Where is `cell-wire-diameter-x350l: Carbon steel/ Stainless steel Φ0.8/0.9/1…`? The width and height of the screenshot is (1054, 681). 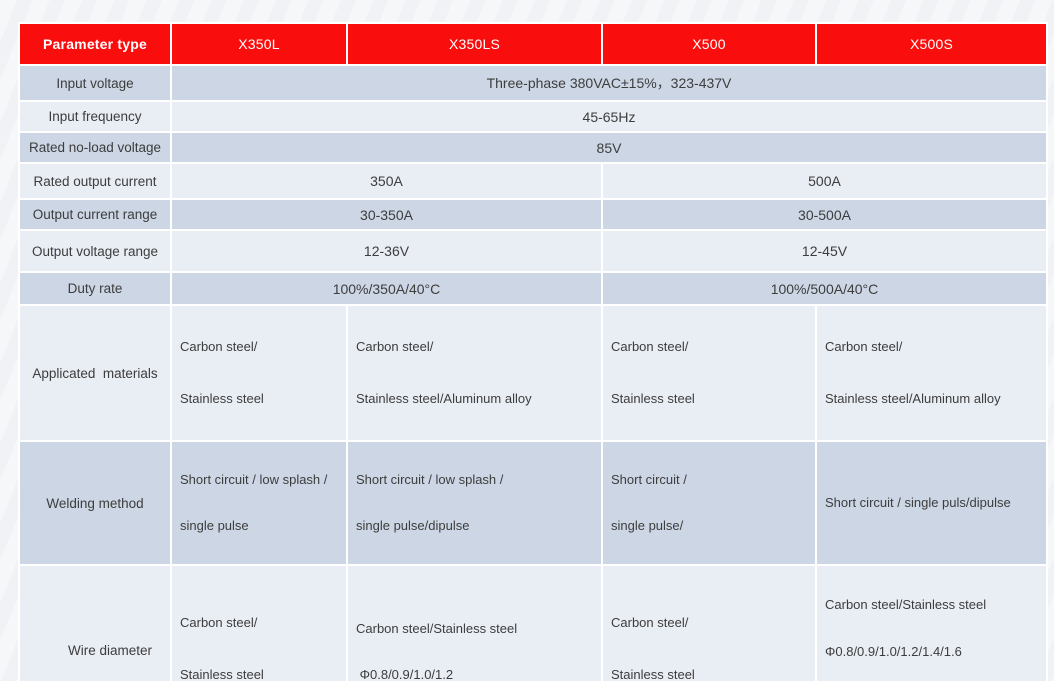 cell-wire-diameter-x350l: Carbon steel/ Stainless steel Φ0.8/0.9/1… is located at coordinates (259, 623).